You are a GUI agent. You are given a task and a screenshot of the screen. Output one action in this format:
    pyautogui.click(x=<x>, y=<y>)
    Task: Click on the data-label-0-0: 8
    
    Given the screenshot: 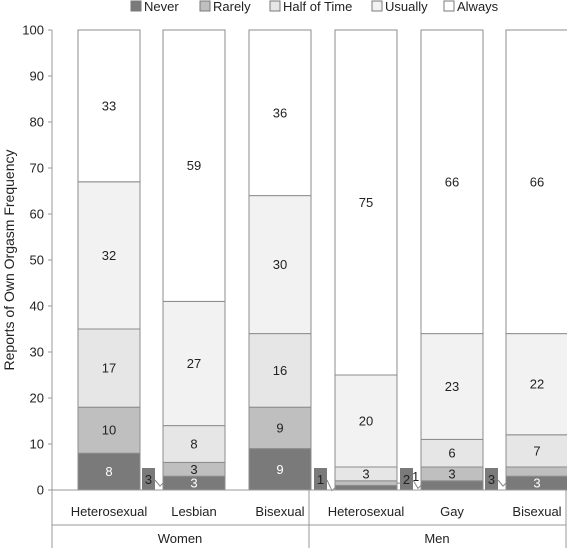 What is the action you would take?
    pyautogui.click(x=108, y=471)
    